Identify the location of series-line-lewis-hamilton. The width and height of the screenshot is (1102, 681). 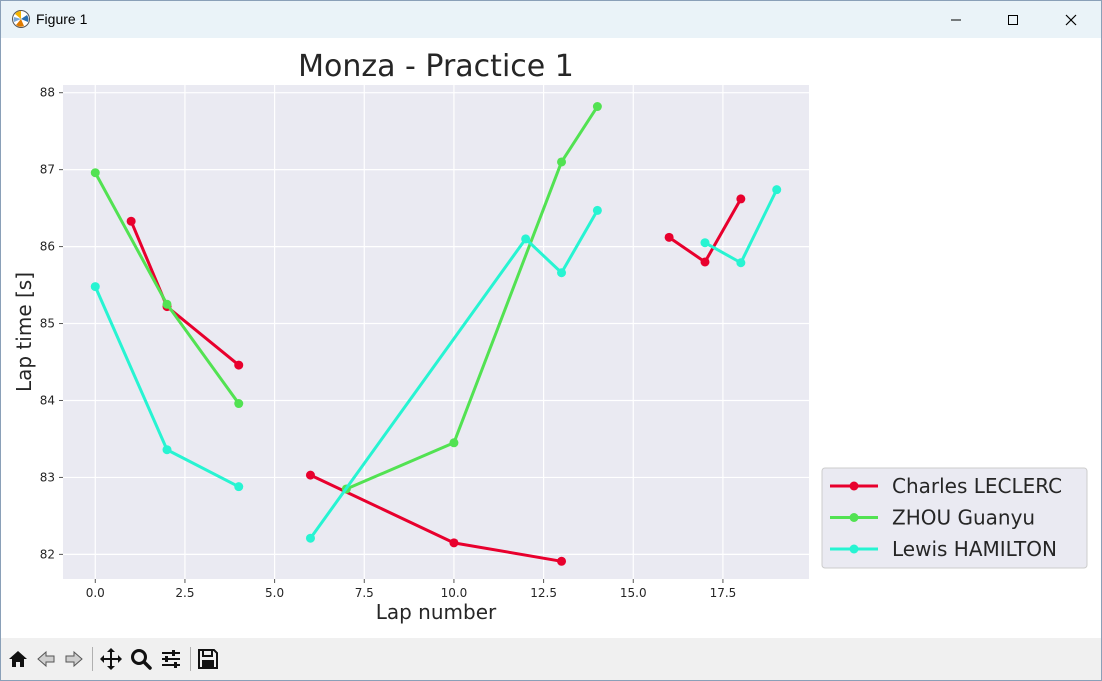
(454, 374).